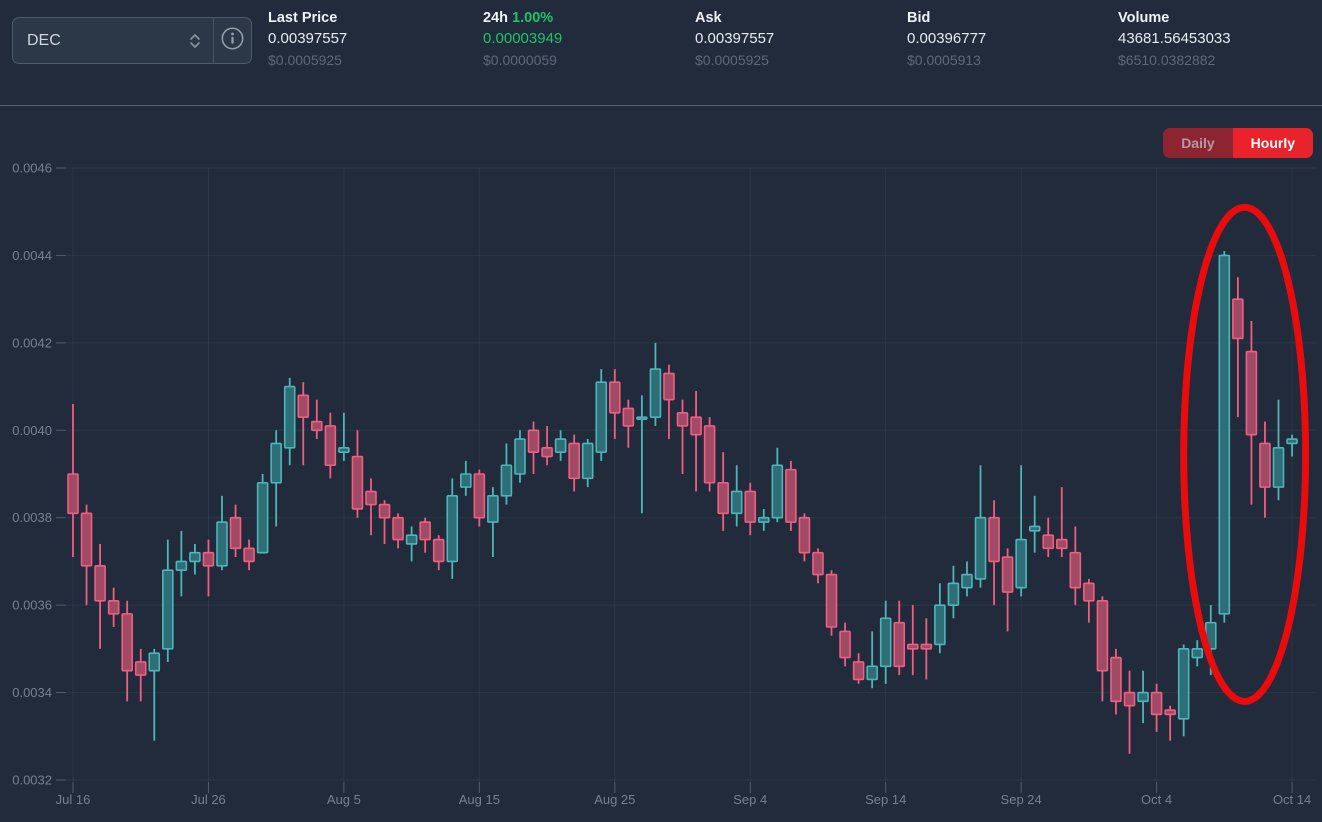 The width and height of the screenshot is (1322, 822). What do you see at coordinates (495, 18) in the screenshot?
I see `stat-label: 24h` at bounding box center [495, 18].